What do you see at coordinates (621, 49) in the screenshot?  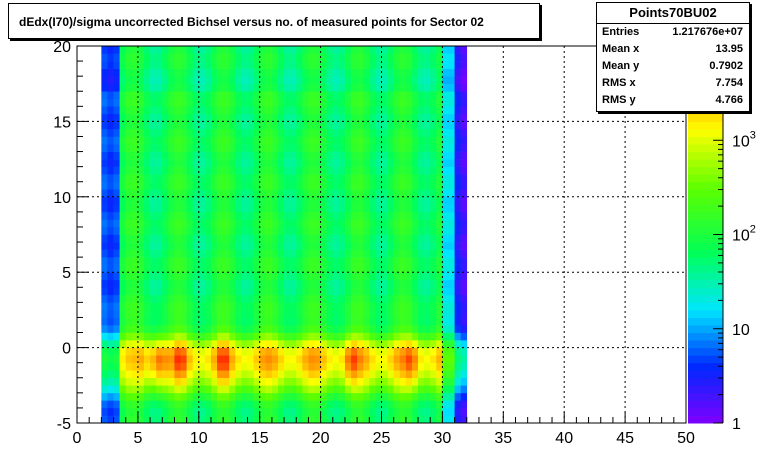 I see `stats-label: Mean x` at bounding box center [621, 49].